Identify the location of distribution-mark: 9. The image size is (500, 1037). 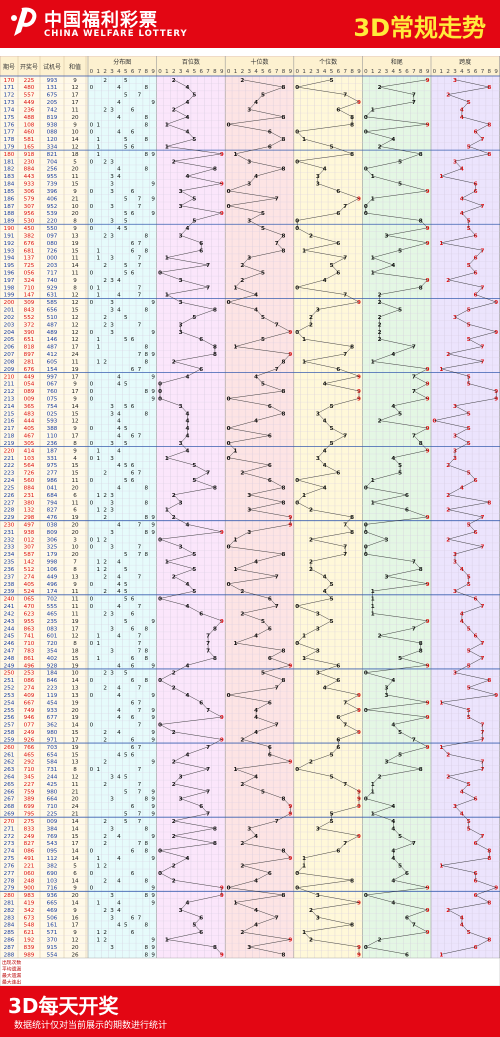
(153, 622).